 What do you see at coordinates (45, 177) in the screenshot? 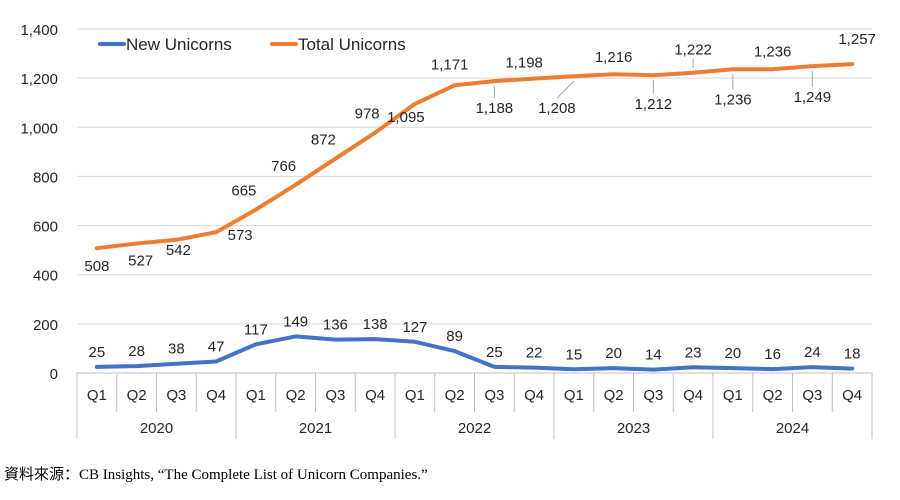
I see `y-tick-label: 800` at bounding box center [45, 177].